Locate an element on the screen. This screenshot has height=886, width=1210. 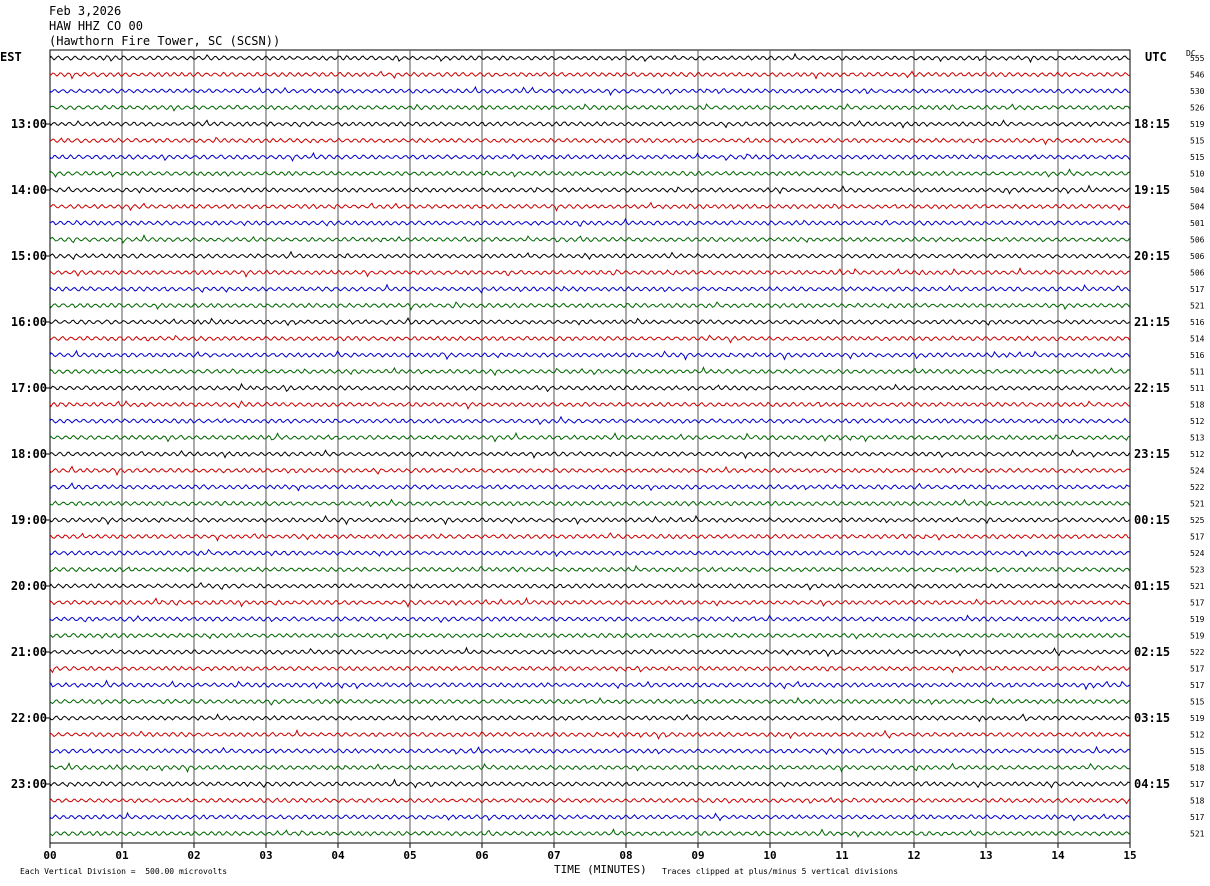
right-hour-label: 02:15 is located at coordinates (1152, 652).